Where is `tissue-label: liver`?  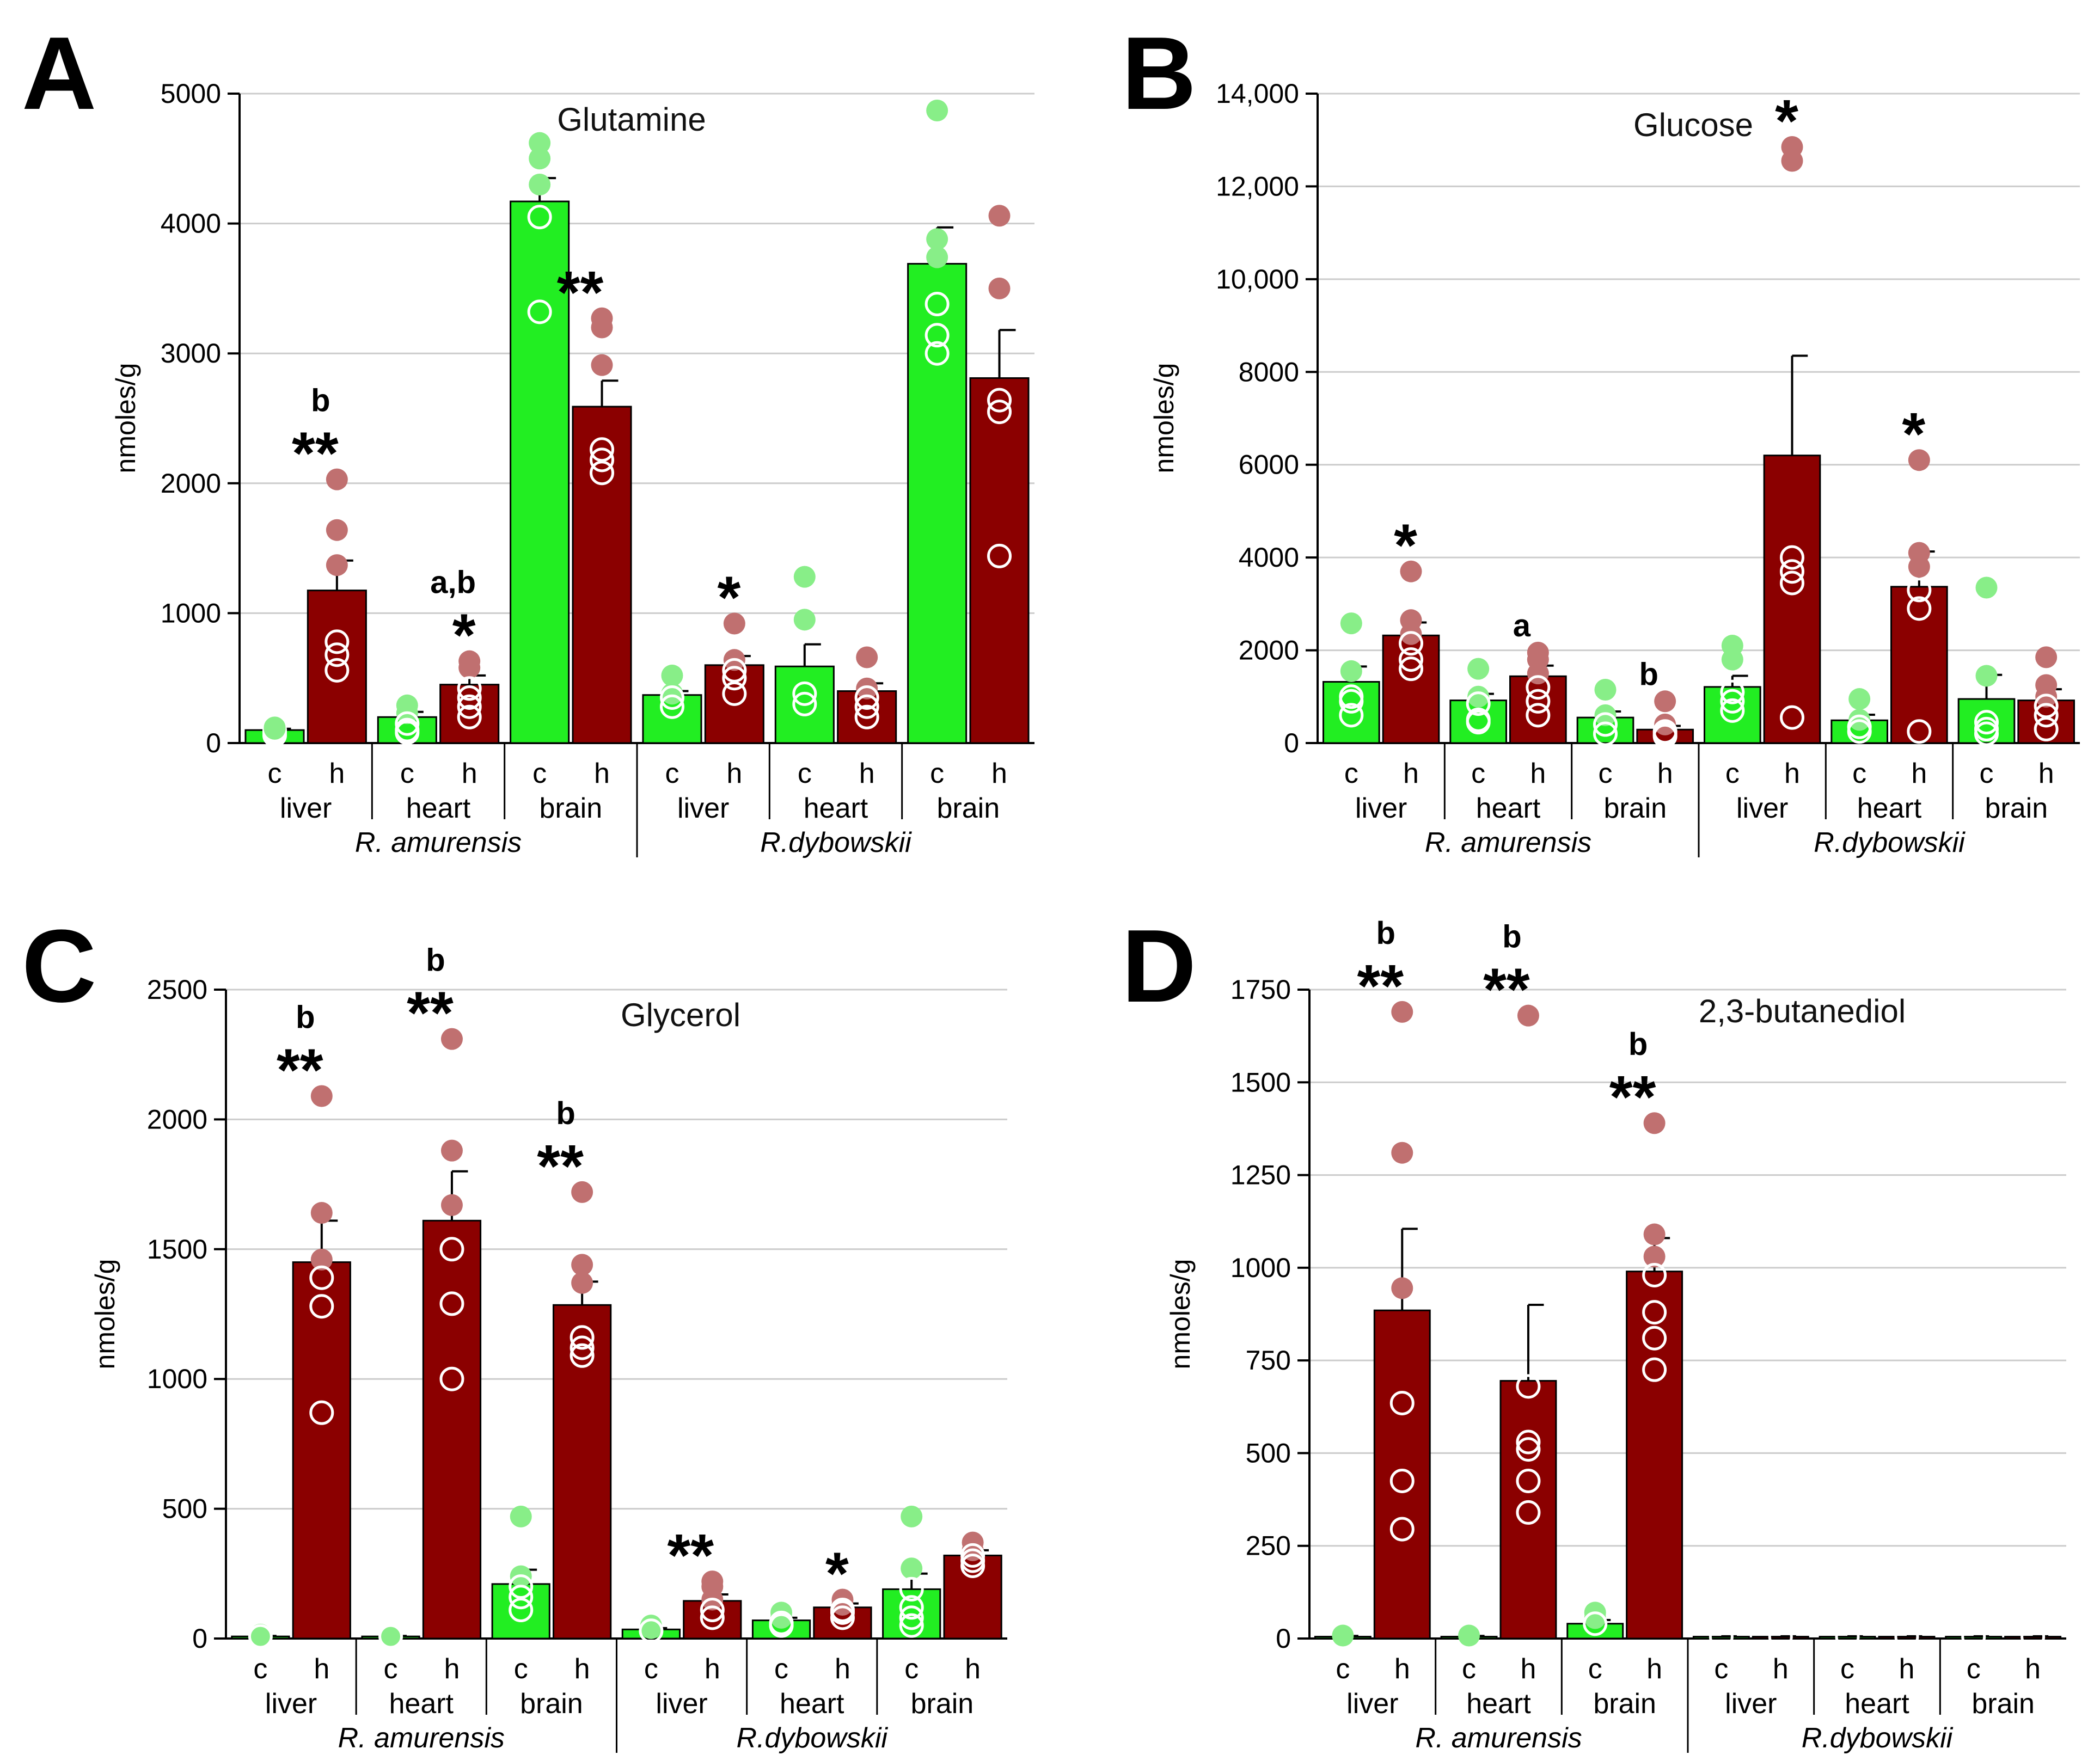 tissue-label: liver is located at coordinates (681, 1704).